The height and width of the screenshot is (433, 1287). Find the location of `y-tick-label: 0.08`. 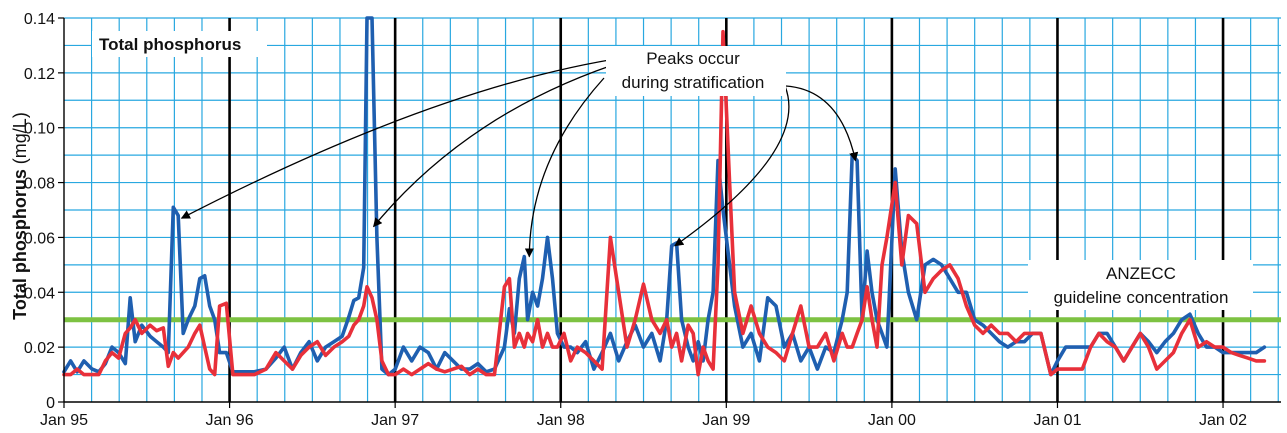

y-tick-label: 0.08 is located at coordinates (39, 184).